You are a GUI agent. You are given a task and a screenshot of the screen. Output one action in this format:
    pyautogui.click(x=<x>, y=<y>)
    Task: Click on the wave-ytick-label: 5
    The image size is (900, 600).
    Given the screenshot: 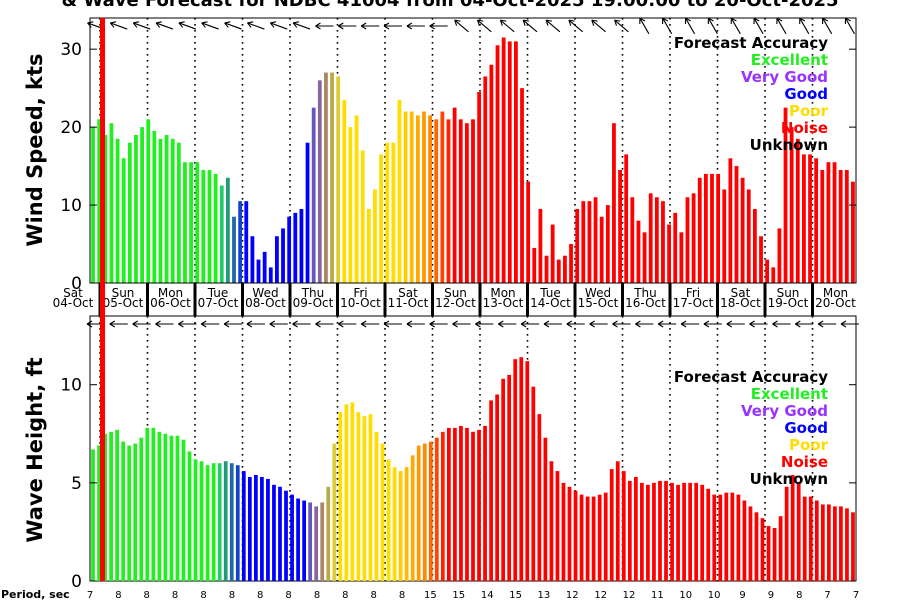 What is the action you would take?
    pyautogui.click(x=76, y=484)
    